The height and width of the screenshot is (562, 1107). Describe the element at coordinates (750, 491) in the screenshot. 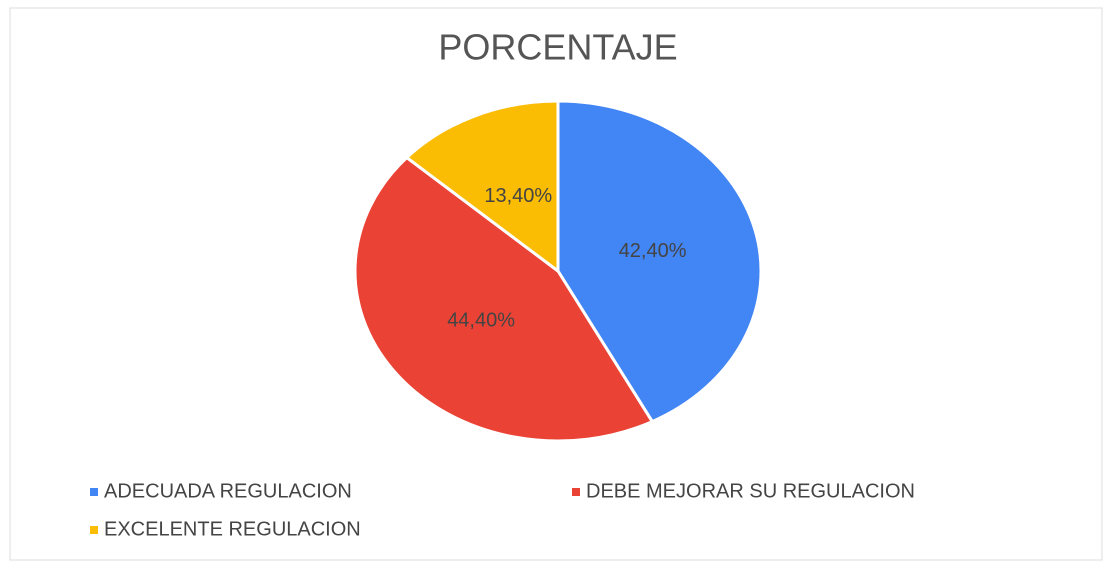

I see `legend-label: DEBE MEJORAR SU REGULACION` at that location.